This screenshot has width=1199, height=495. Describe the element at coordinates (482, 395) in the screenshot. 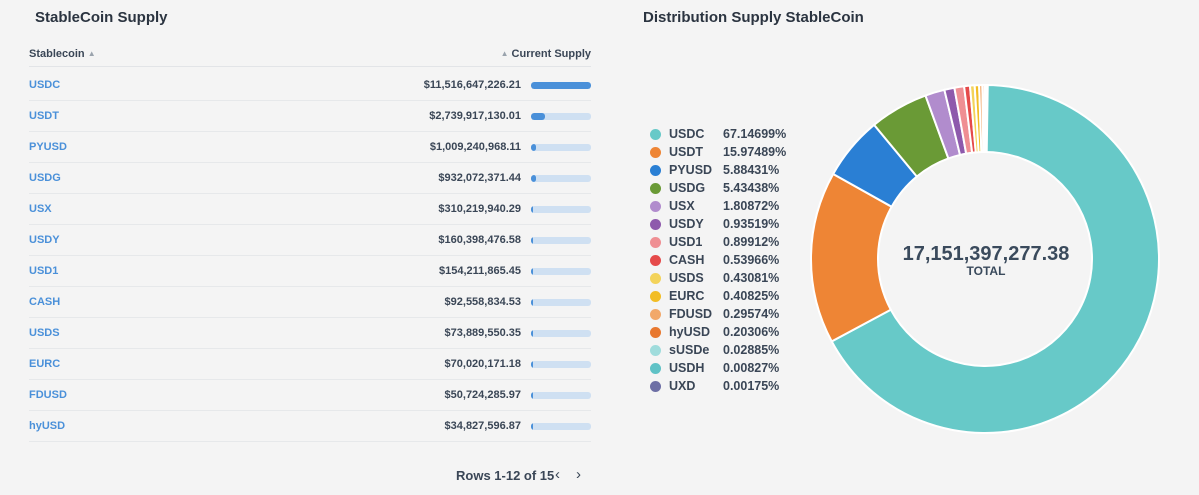

I see `supply-value: $50,724,285.97` at that location.